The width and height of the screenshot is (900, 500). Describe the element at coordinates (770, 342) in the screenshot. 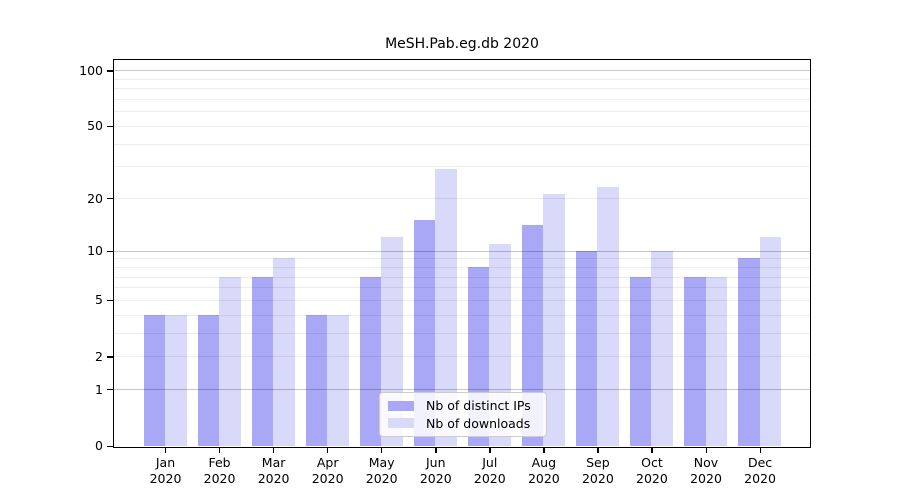

I see `bar-downloads-dec` at that location.